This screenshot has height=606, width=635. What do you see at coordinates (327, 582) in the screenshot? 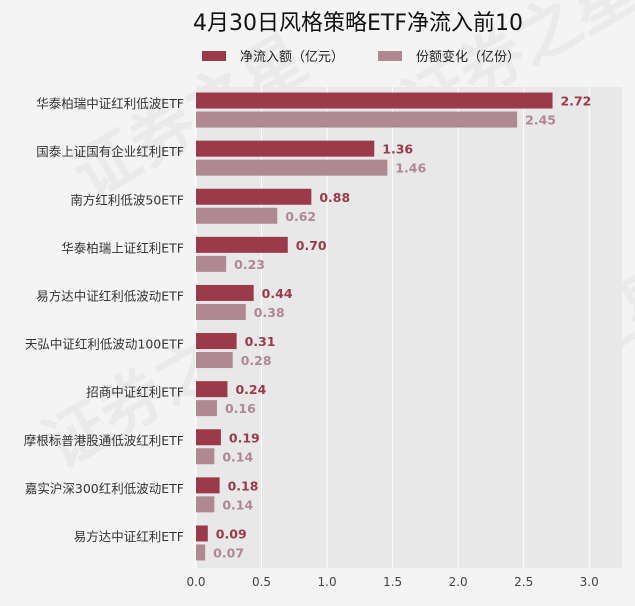
I see `x-tick-label: 1.0` at bounding box center [327, 582].